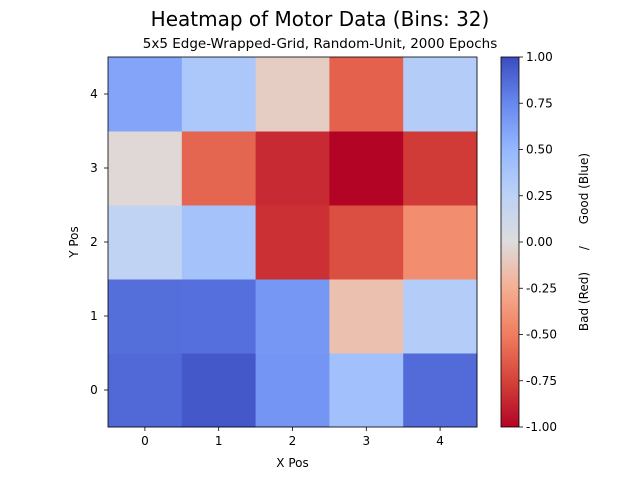 The width and height of the screenshot is (640, 480). I want to click on heatmap-cell-x0-y1, so click(145, 316).